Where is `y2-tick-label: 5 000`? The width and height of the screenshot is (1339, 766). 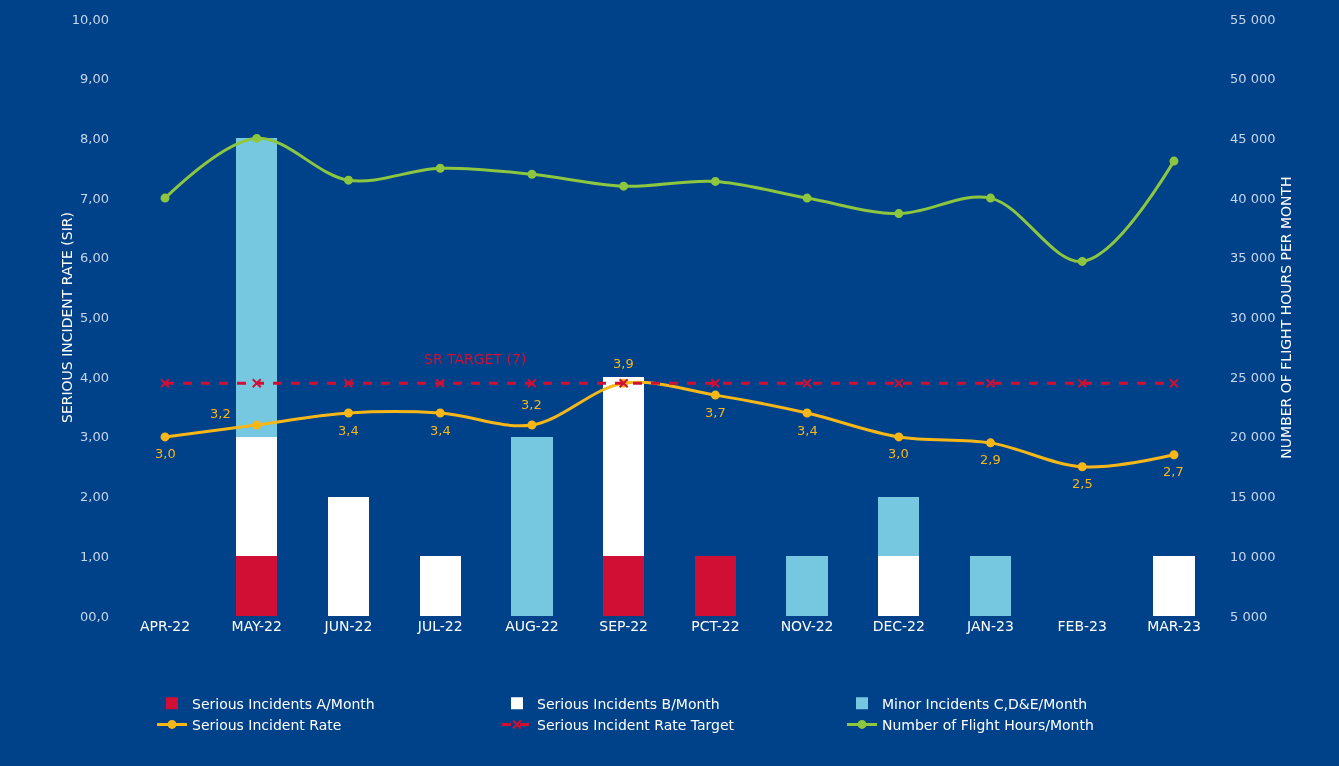
y2-tick-label: 5 000 is located at coordinates (1249, 616).